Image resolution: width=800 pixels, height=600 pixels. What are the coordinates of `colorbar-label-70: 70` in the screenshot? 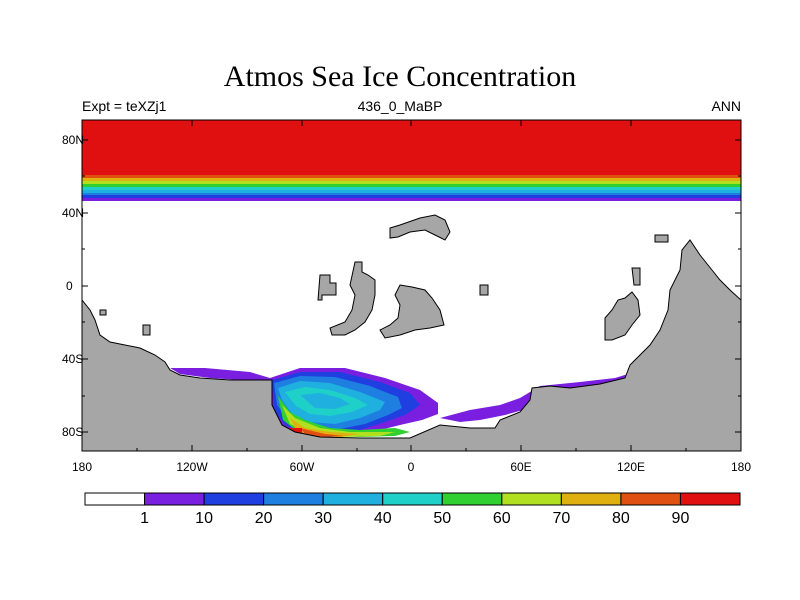 It's located at (561, 518).